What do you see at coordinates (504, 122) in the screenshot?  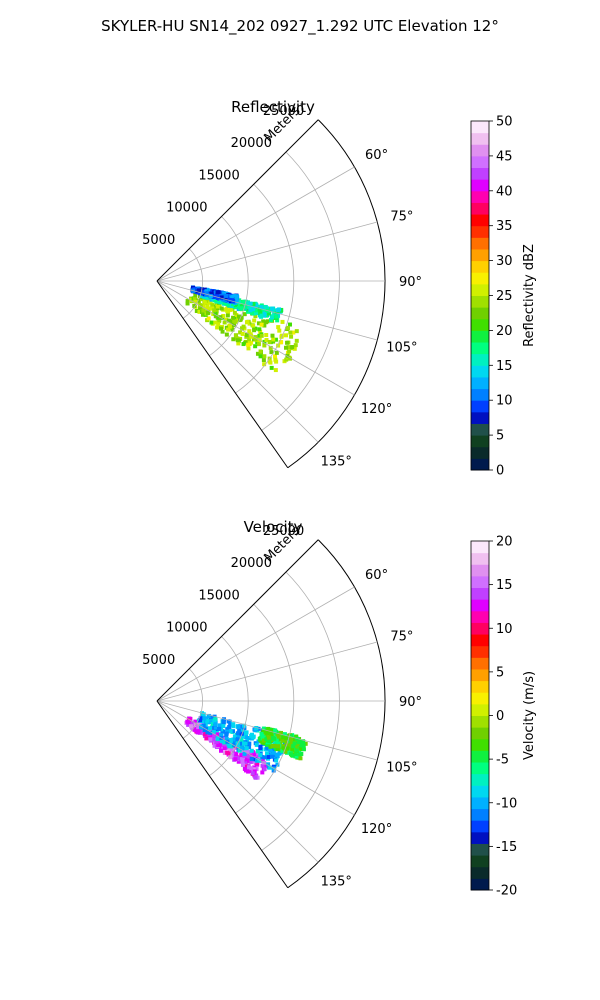 I see `colorbar-tick-label: 50` at bounding box center [504, 122].